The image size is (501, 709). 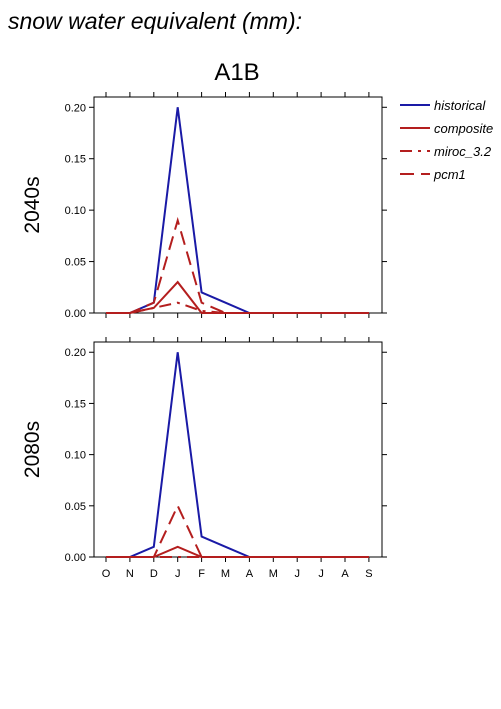 What do you see at coordinates (201, 574) in the screenshot?
I see `x-tick-label: F` at bounding box center [201, 574].